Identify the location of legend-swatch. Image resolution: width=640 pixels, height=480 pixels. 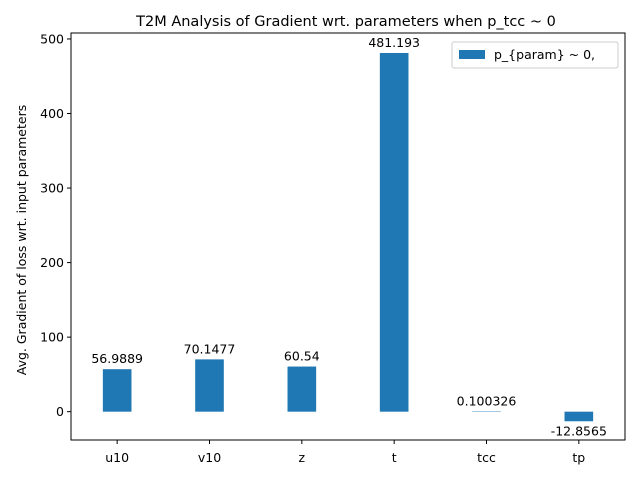
(472, 54).